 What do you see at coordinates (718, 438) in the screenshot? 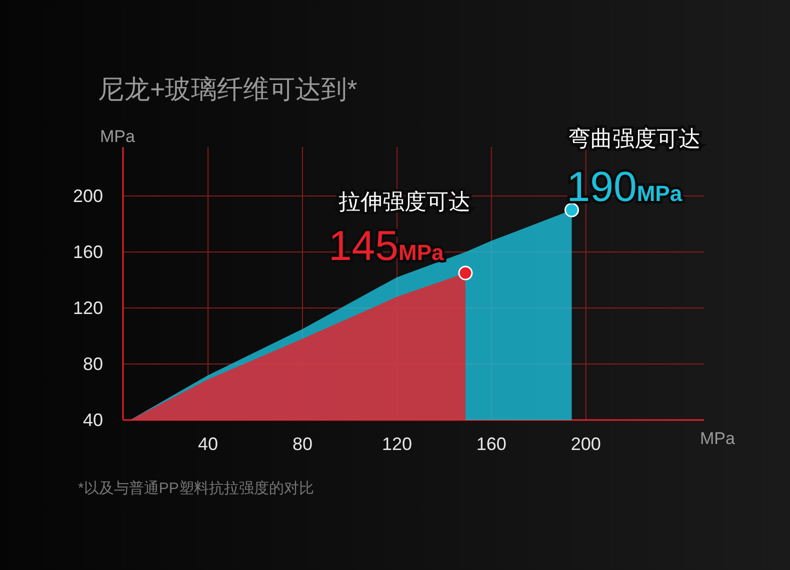
I see `x-axis-title: MPa` at bounding box center [718, 438].